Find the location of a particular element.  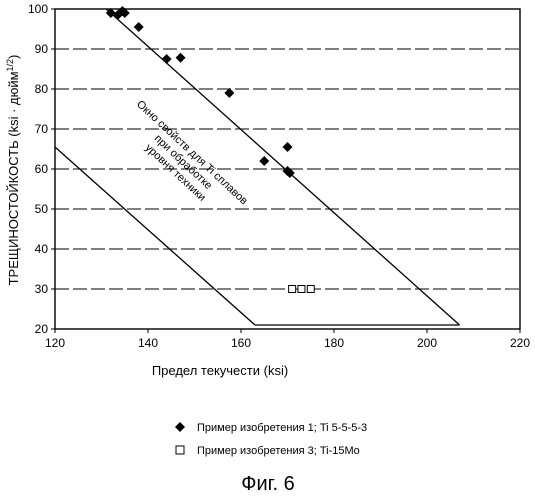

x-tick-label-220: 220 is located at coordinates (520, 343).